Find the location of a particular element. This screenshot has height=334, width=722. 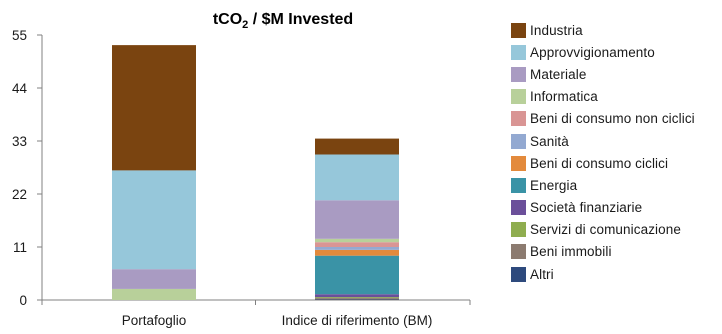

legend-label: Altri is located at coordinates (542, 274).